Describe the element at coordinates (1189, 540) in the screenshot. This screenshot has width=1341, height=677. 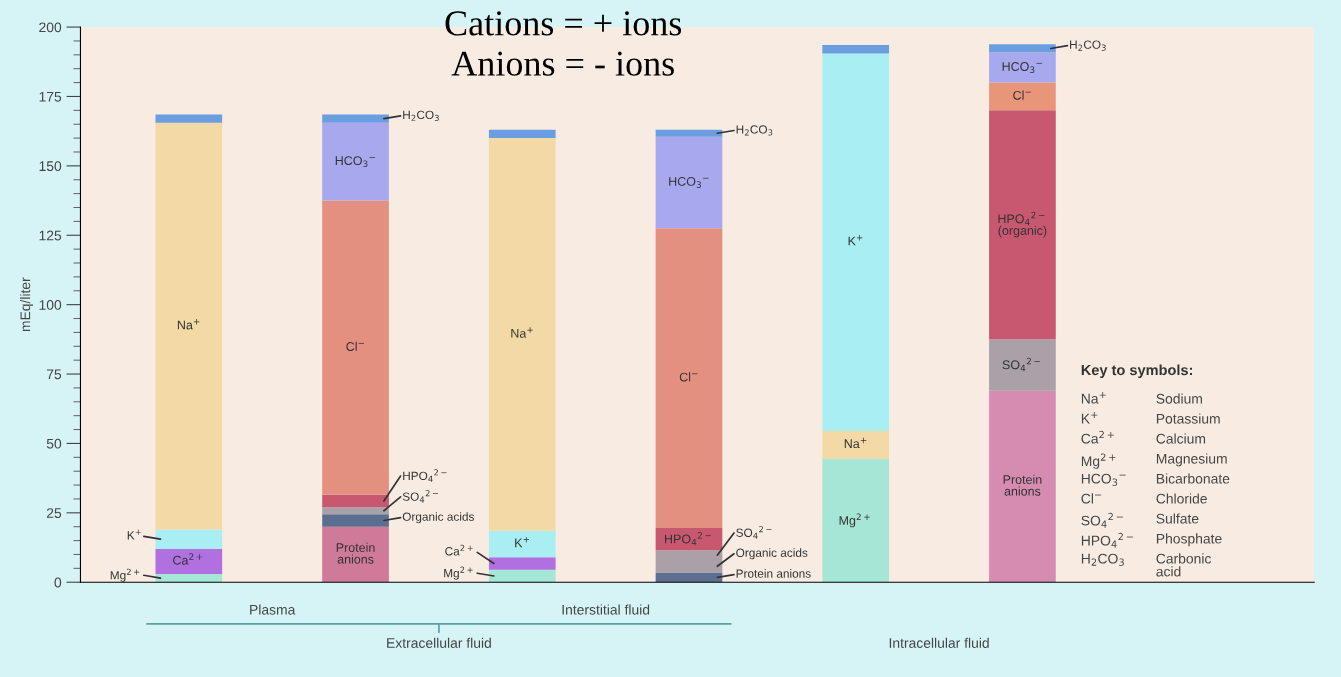
I see `text: Phosphate` at that location.